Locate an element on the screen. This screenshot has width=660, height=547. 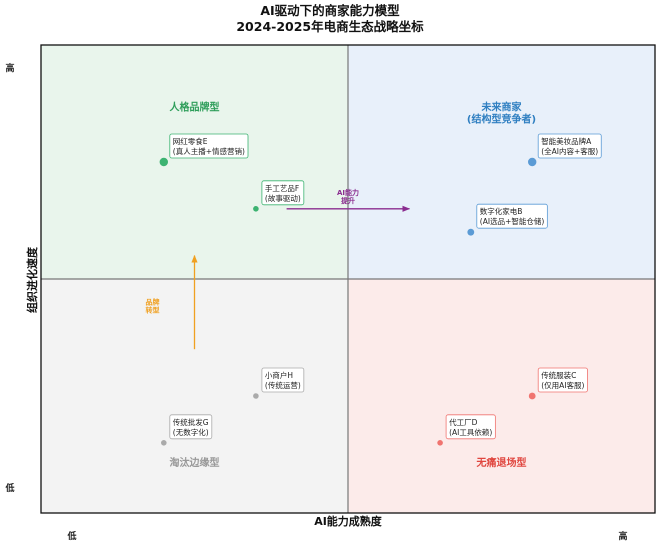
point-label-手工艺品f: 手工艺品F (故事驱动) is located at coordinates (283, 193).